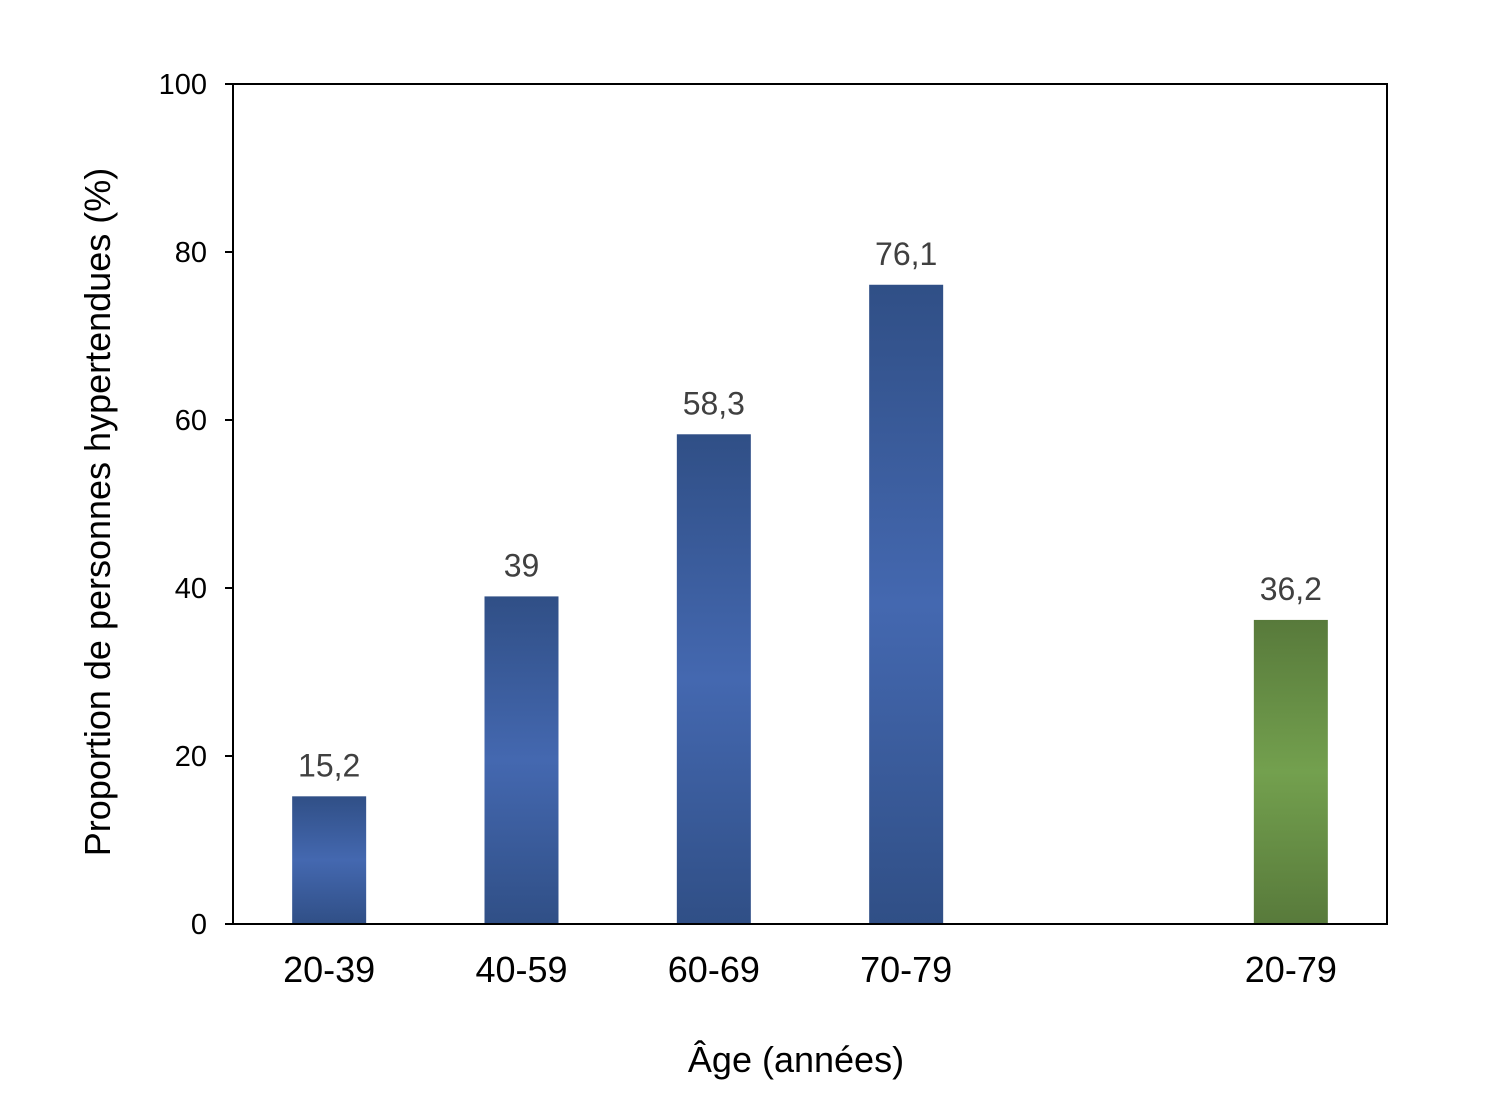  I want to click on x-category-label: 40-59, so click(521, 969).